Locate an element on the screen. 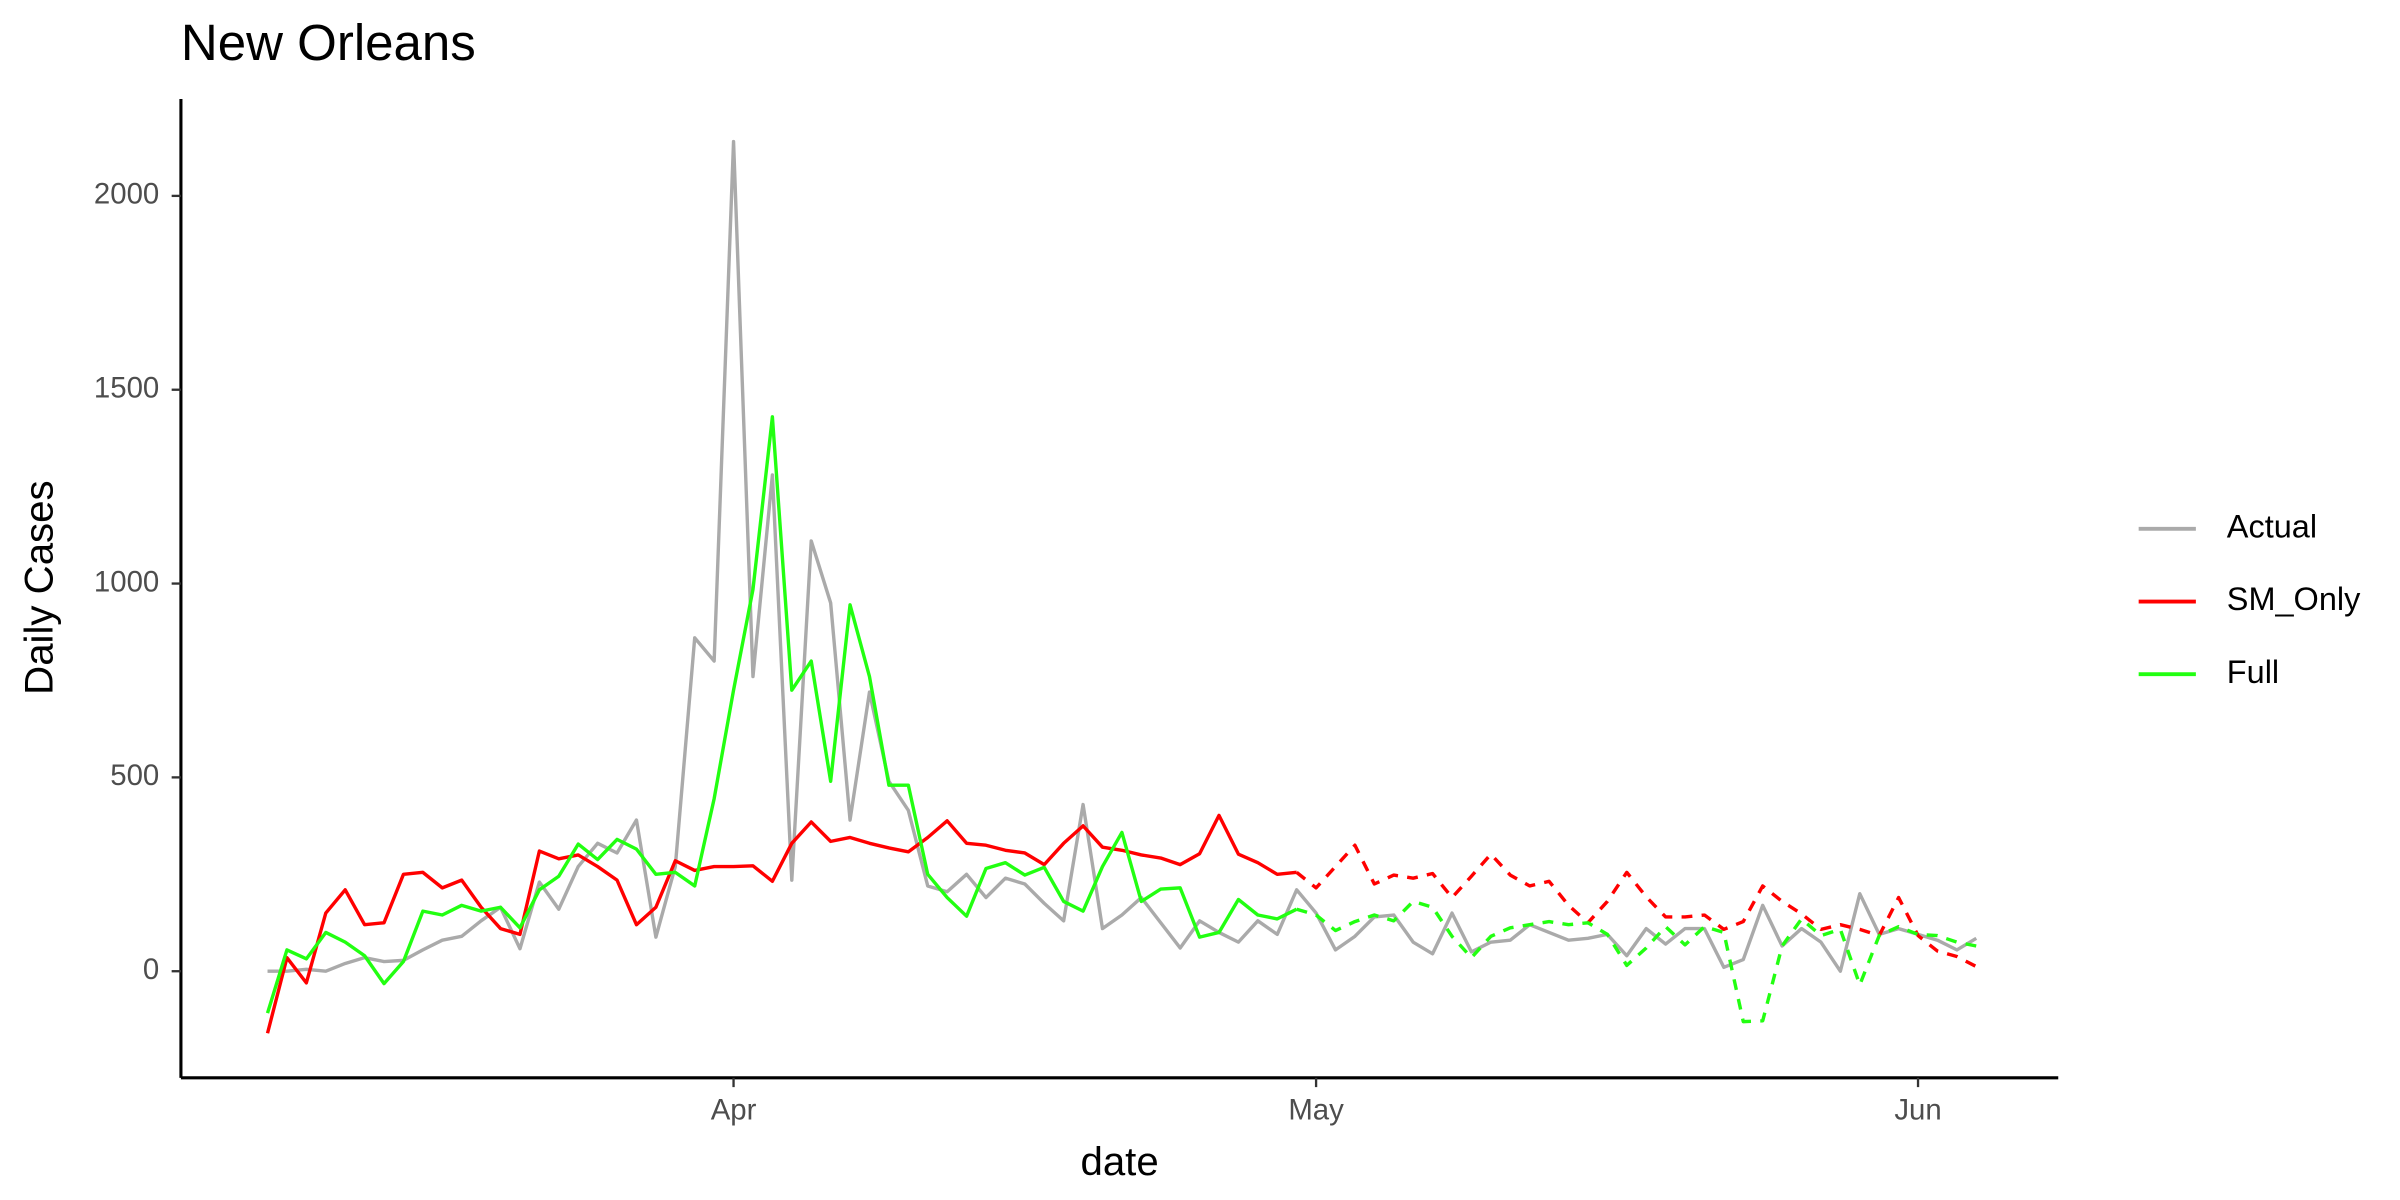 The width and height of the screenshot is (2400, 1200). legend-label: SM_Only is located at coordinates (2294, 599).